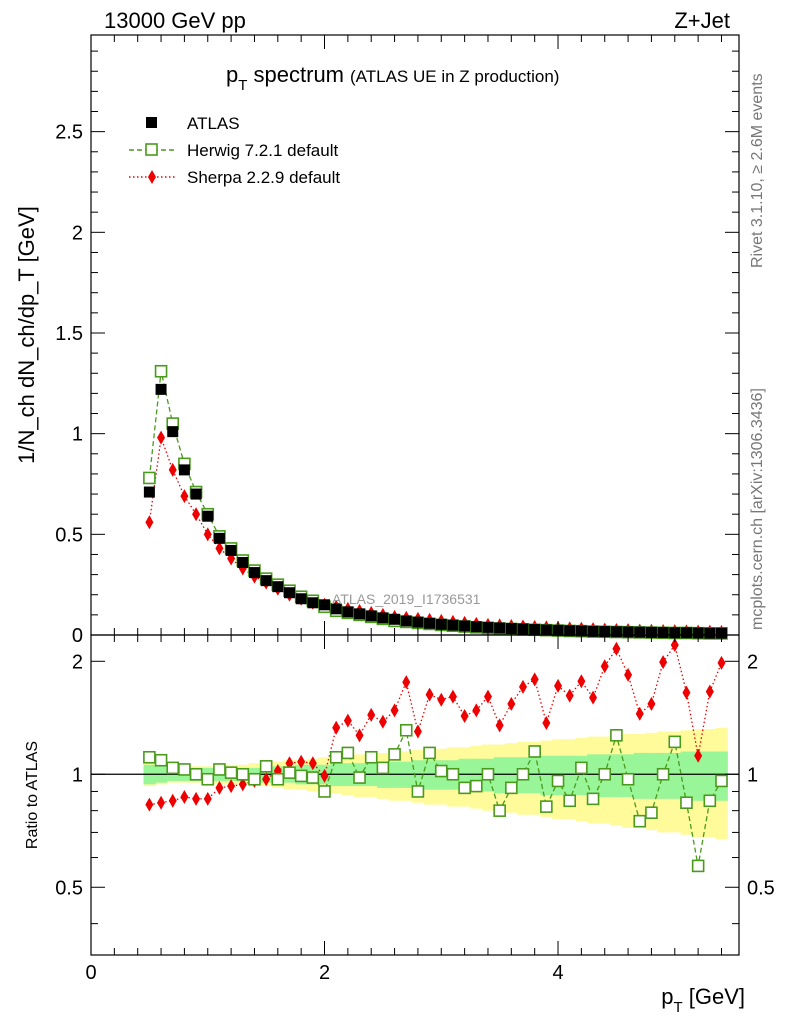  What do you see at coordinates (557, 973) in the screenshot?
I see `x-tick-label: 4` at bounding box center [557, 973].